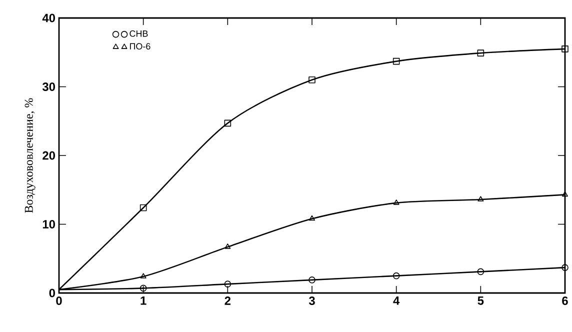  I want to click on legend-label: СНВ, so click(139, 33).